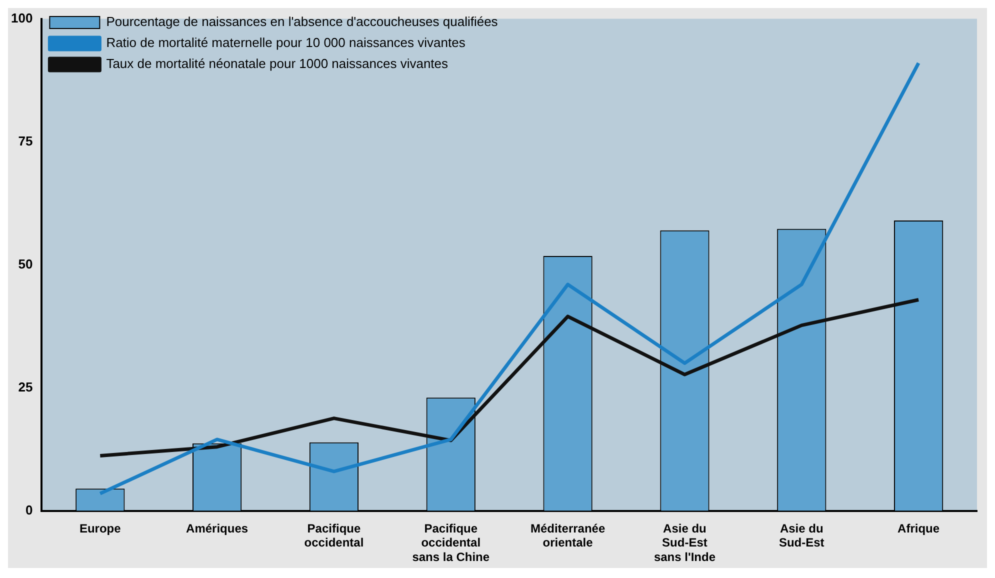  What do you see at coordinates (217, 528) in the screenshot?
I see `x-tick-label: Amériques` at bounding box center [217, 528].